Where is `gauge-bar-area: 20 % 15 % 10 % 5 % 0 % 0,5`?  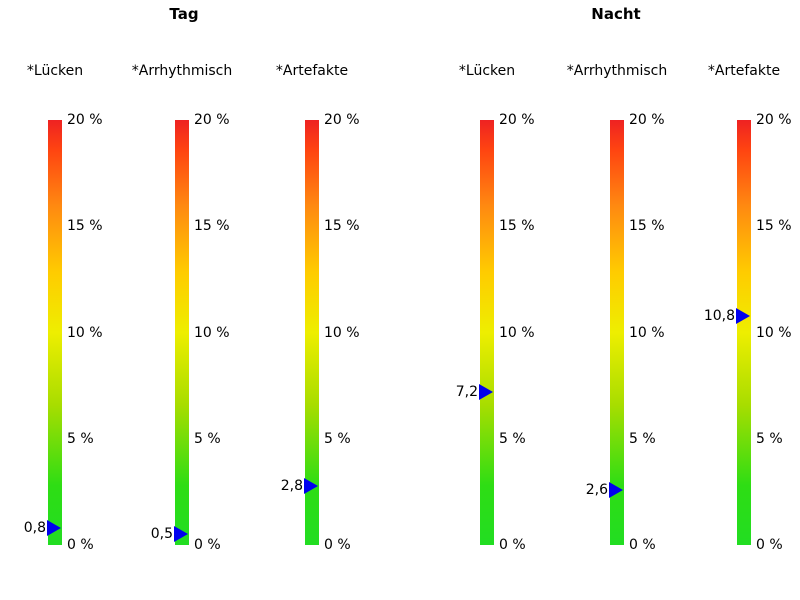
gauge-bar-area: 20 % 15 % 10 % 5 % 0 % 0,5 is located at coordinates (190, 332).